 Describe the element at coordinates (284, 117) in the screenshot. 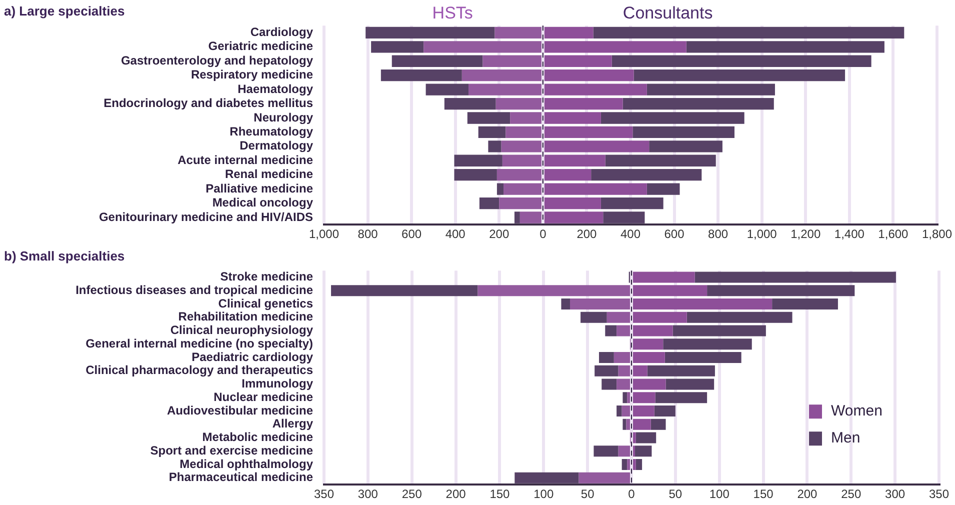

I see `y-tick-label: Neurology` at that location.